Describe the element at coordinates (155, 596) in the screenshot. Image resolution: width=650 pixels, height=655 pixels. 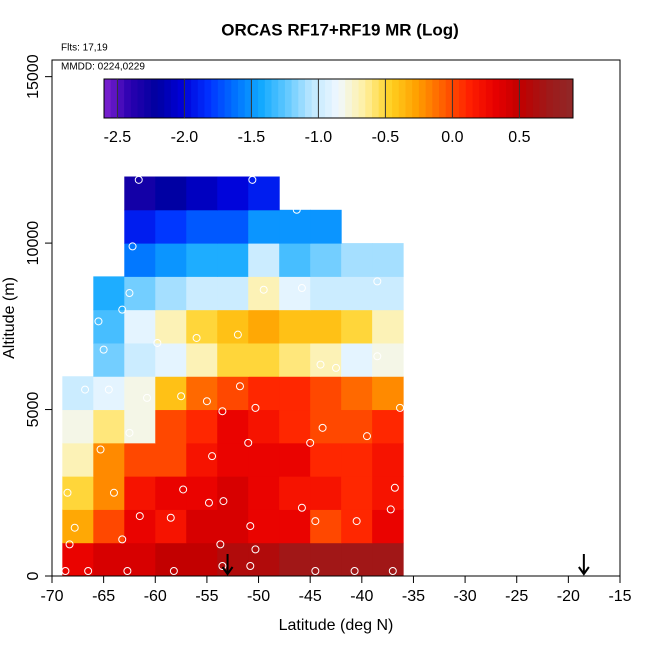
I see `x-tick-label: -60` at that location.